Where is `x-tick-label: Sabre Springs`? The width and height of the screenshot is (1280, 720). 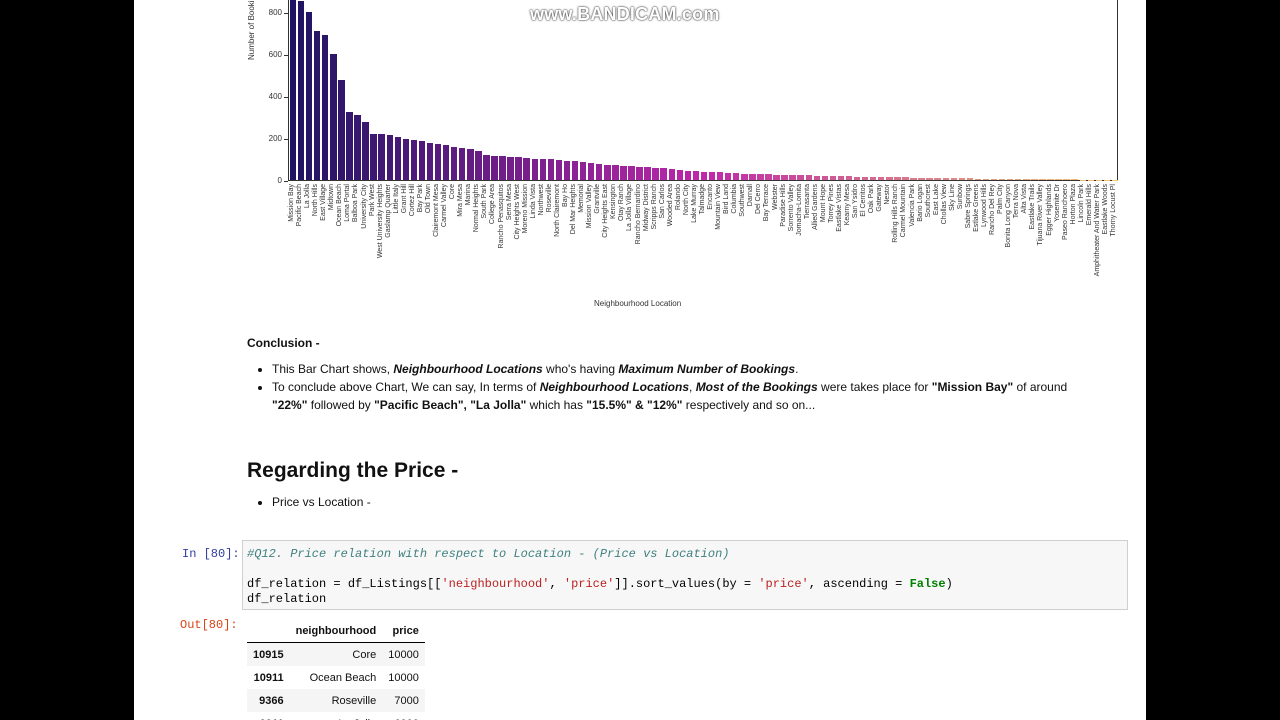 x-tick-label: Sabre Springs is located at coordinates (968, 206).